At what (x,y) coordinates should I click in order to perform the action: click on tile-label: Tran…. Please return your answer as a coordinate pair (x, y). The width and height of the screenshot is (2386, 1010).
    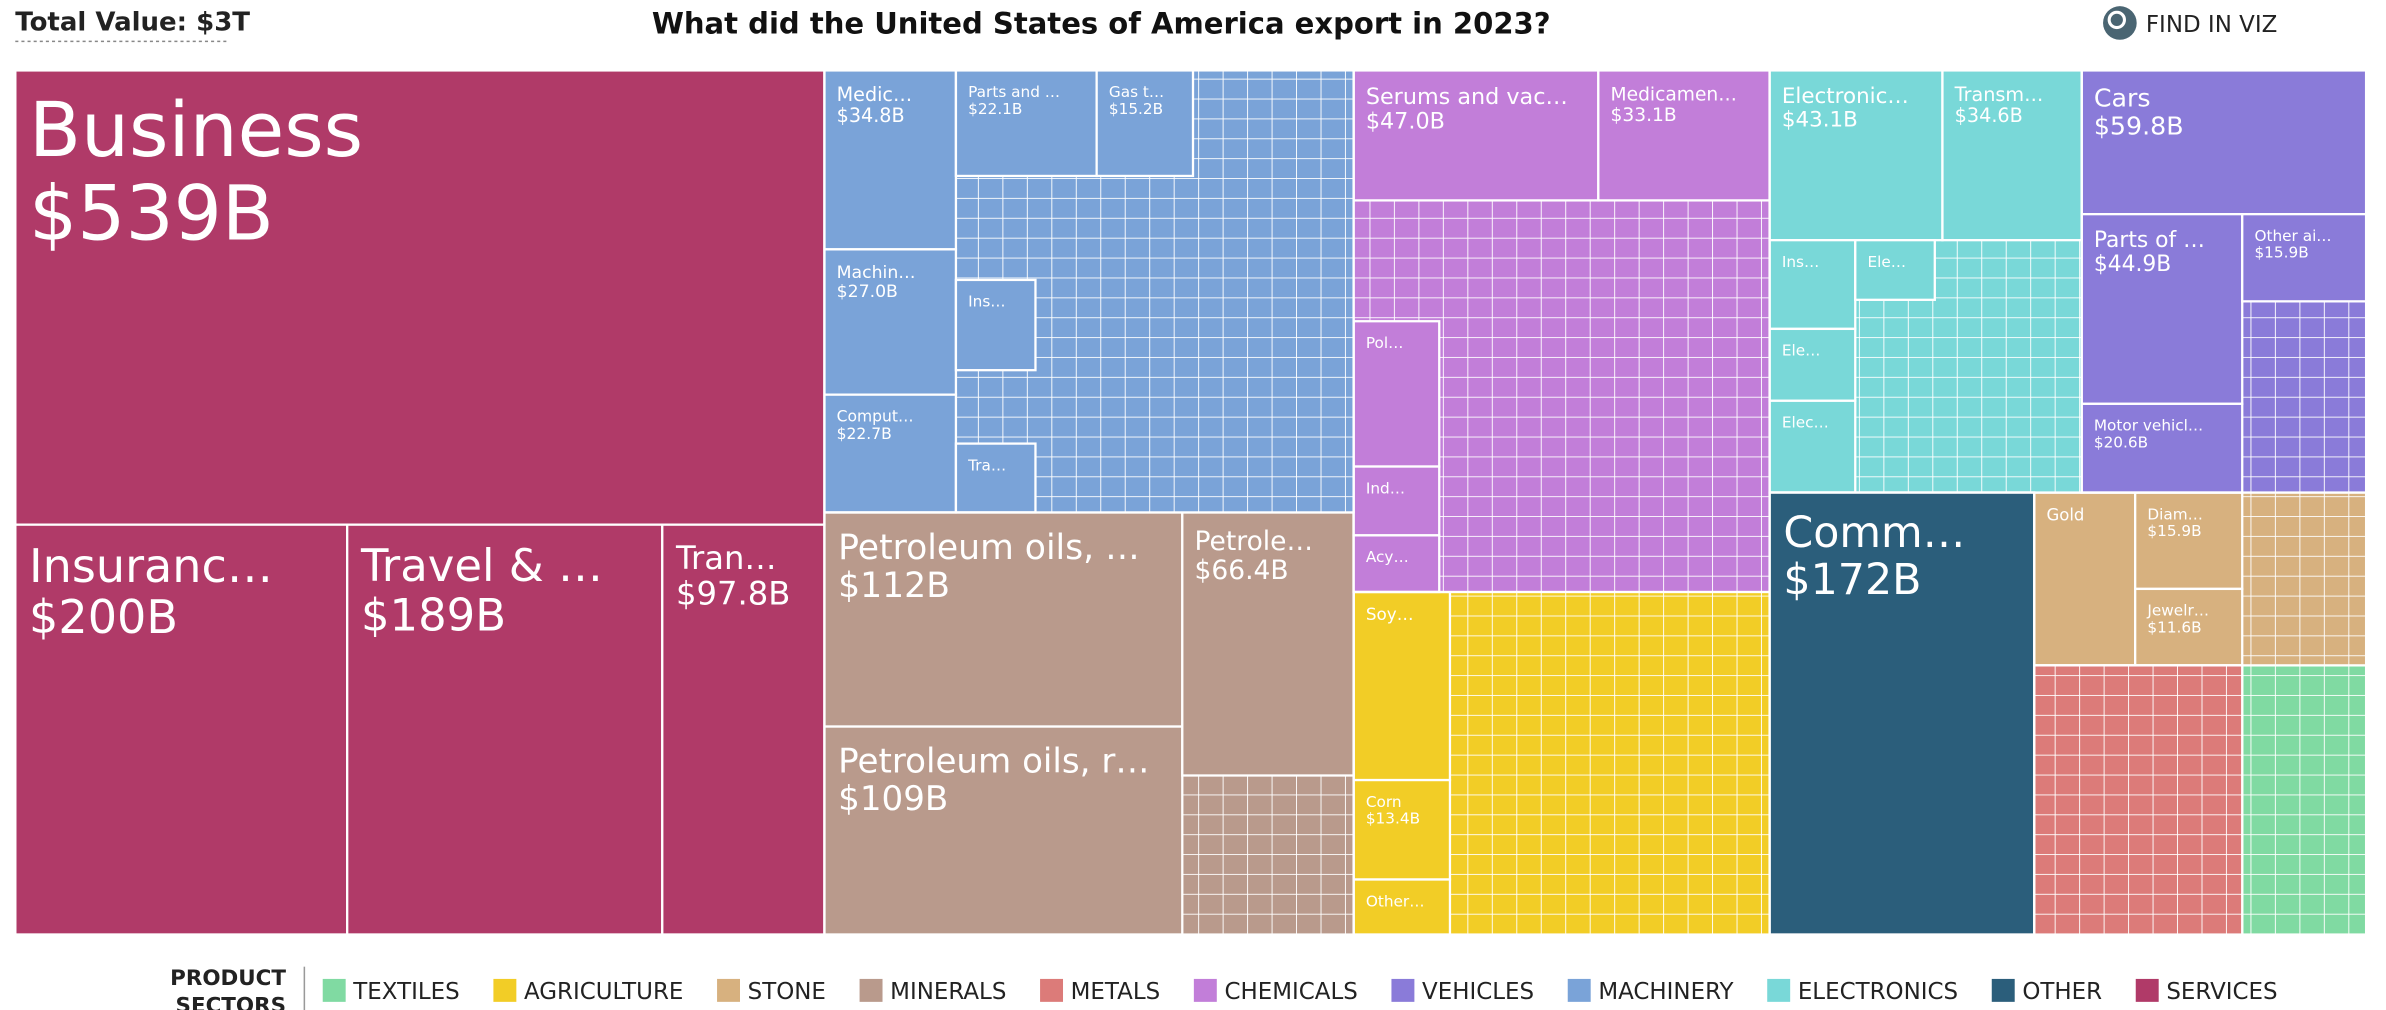
    Looking at the image, I should click on (726, 558).